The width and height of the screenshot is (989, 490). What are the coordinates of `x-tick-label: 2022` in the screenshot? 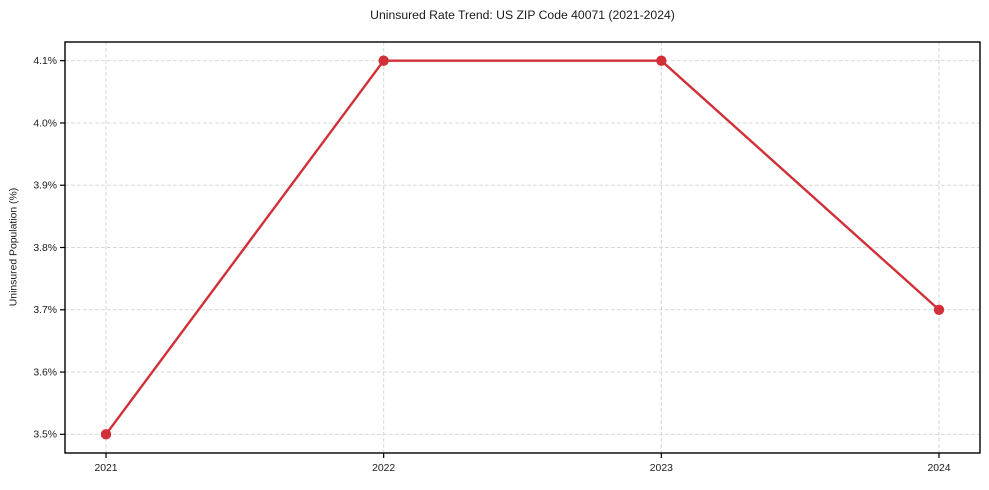 It's located at (383, 468).